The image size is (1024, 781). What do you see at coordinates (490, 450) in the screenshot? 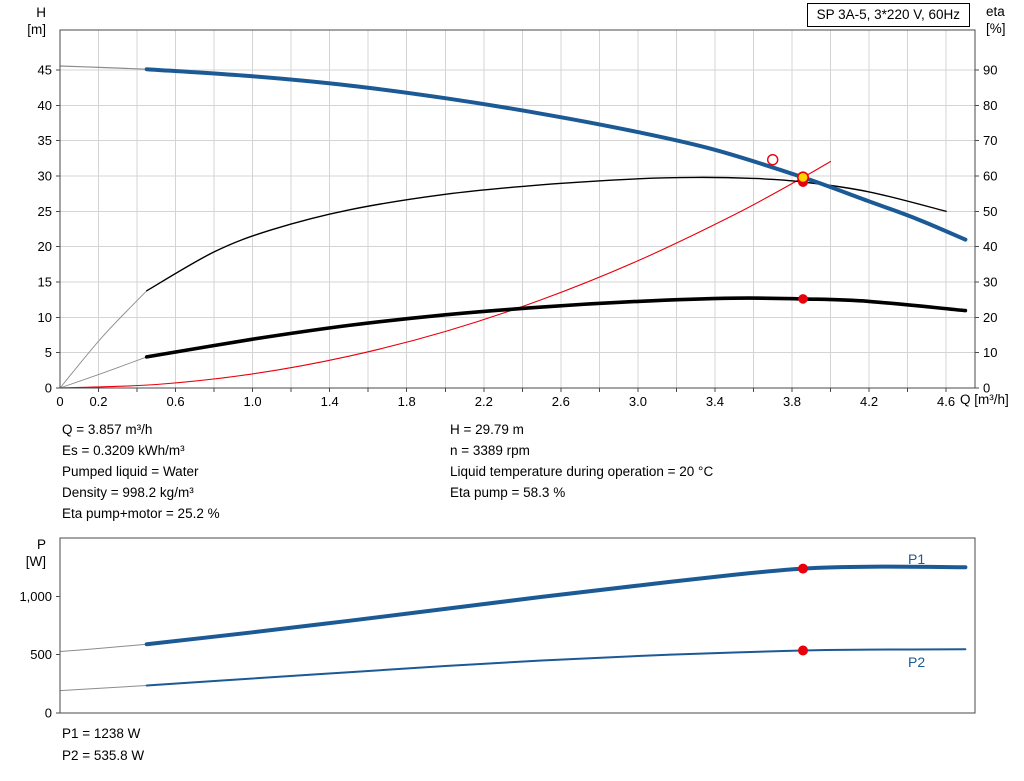
I see `info-n: n = 3389 rpm` at bounding box center [490, 450].